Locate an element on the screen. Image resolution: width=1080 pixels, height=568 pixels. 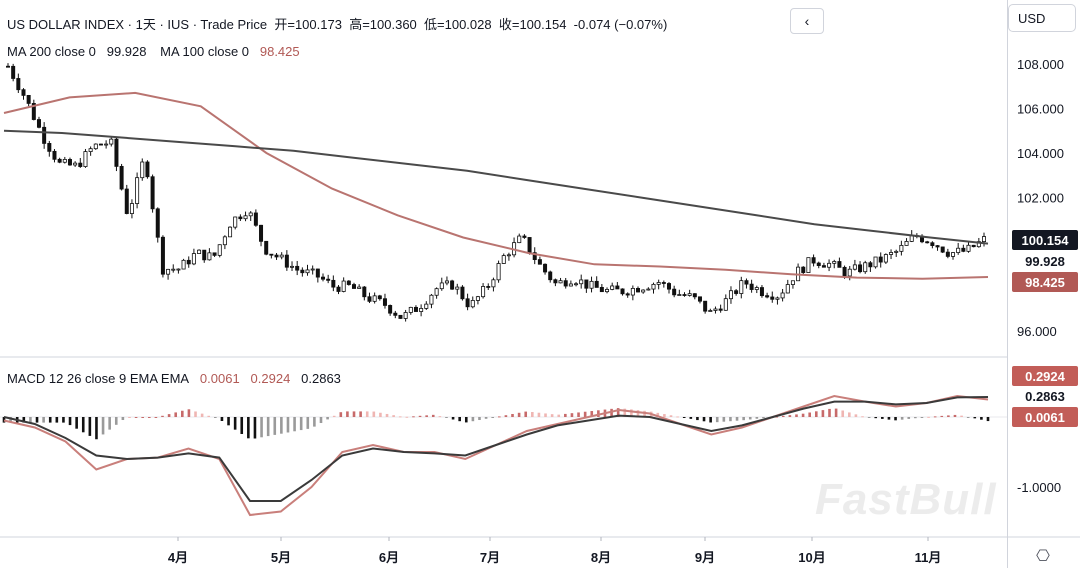
price-type: Trade Price is located at coordinates (234, 24).